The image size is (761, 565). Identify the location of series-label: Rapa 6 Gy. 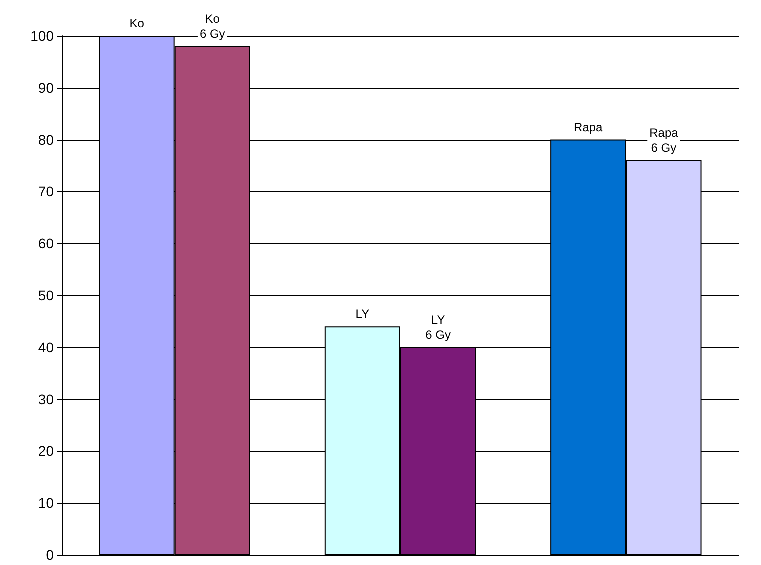
(664, 141).